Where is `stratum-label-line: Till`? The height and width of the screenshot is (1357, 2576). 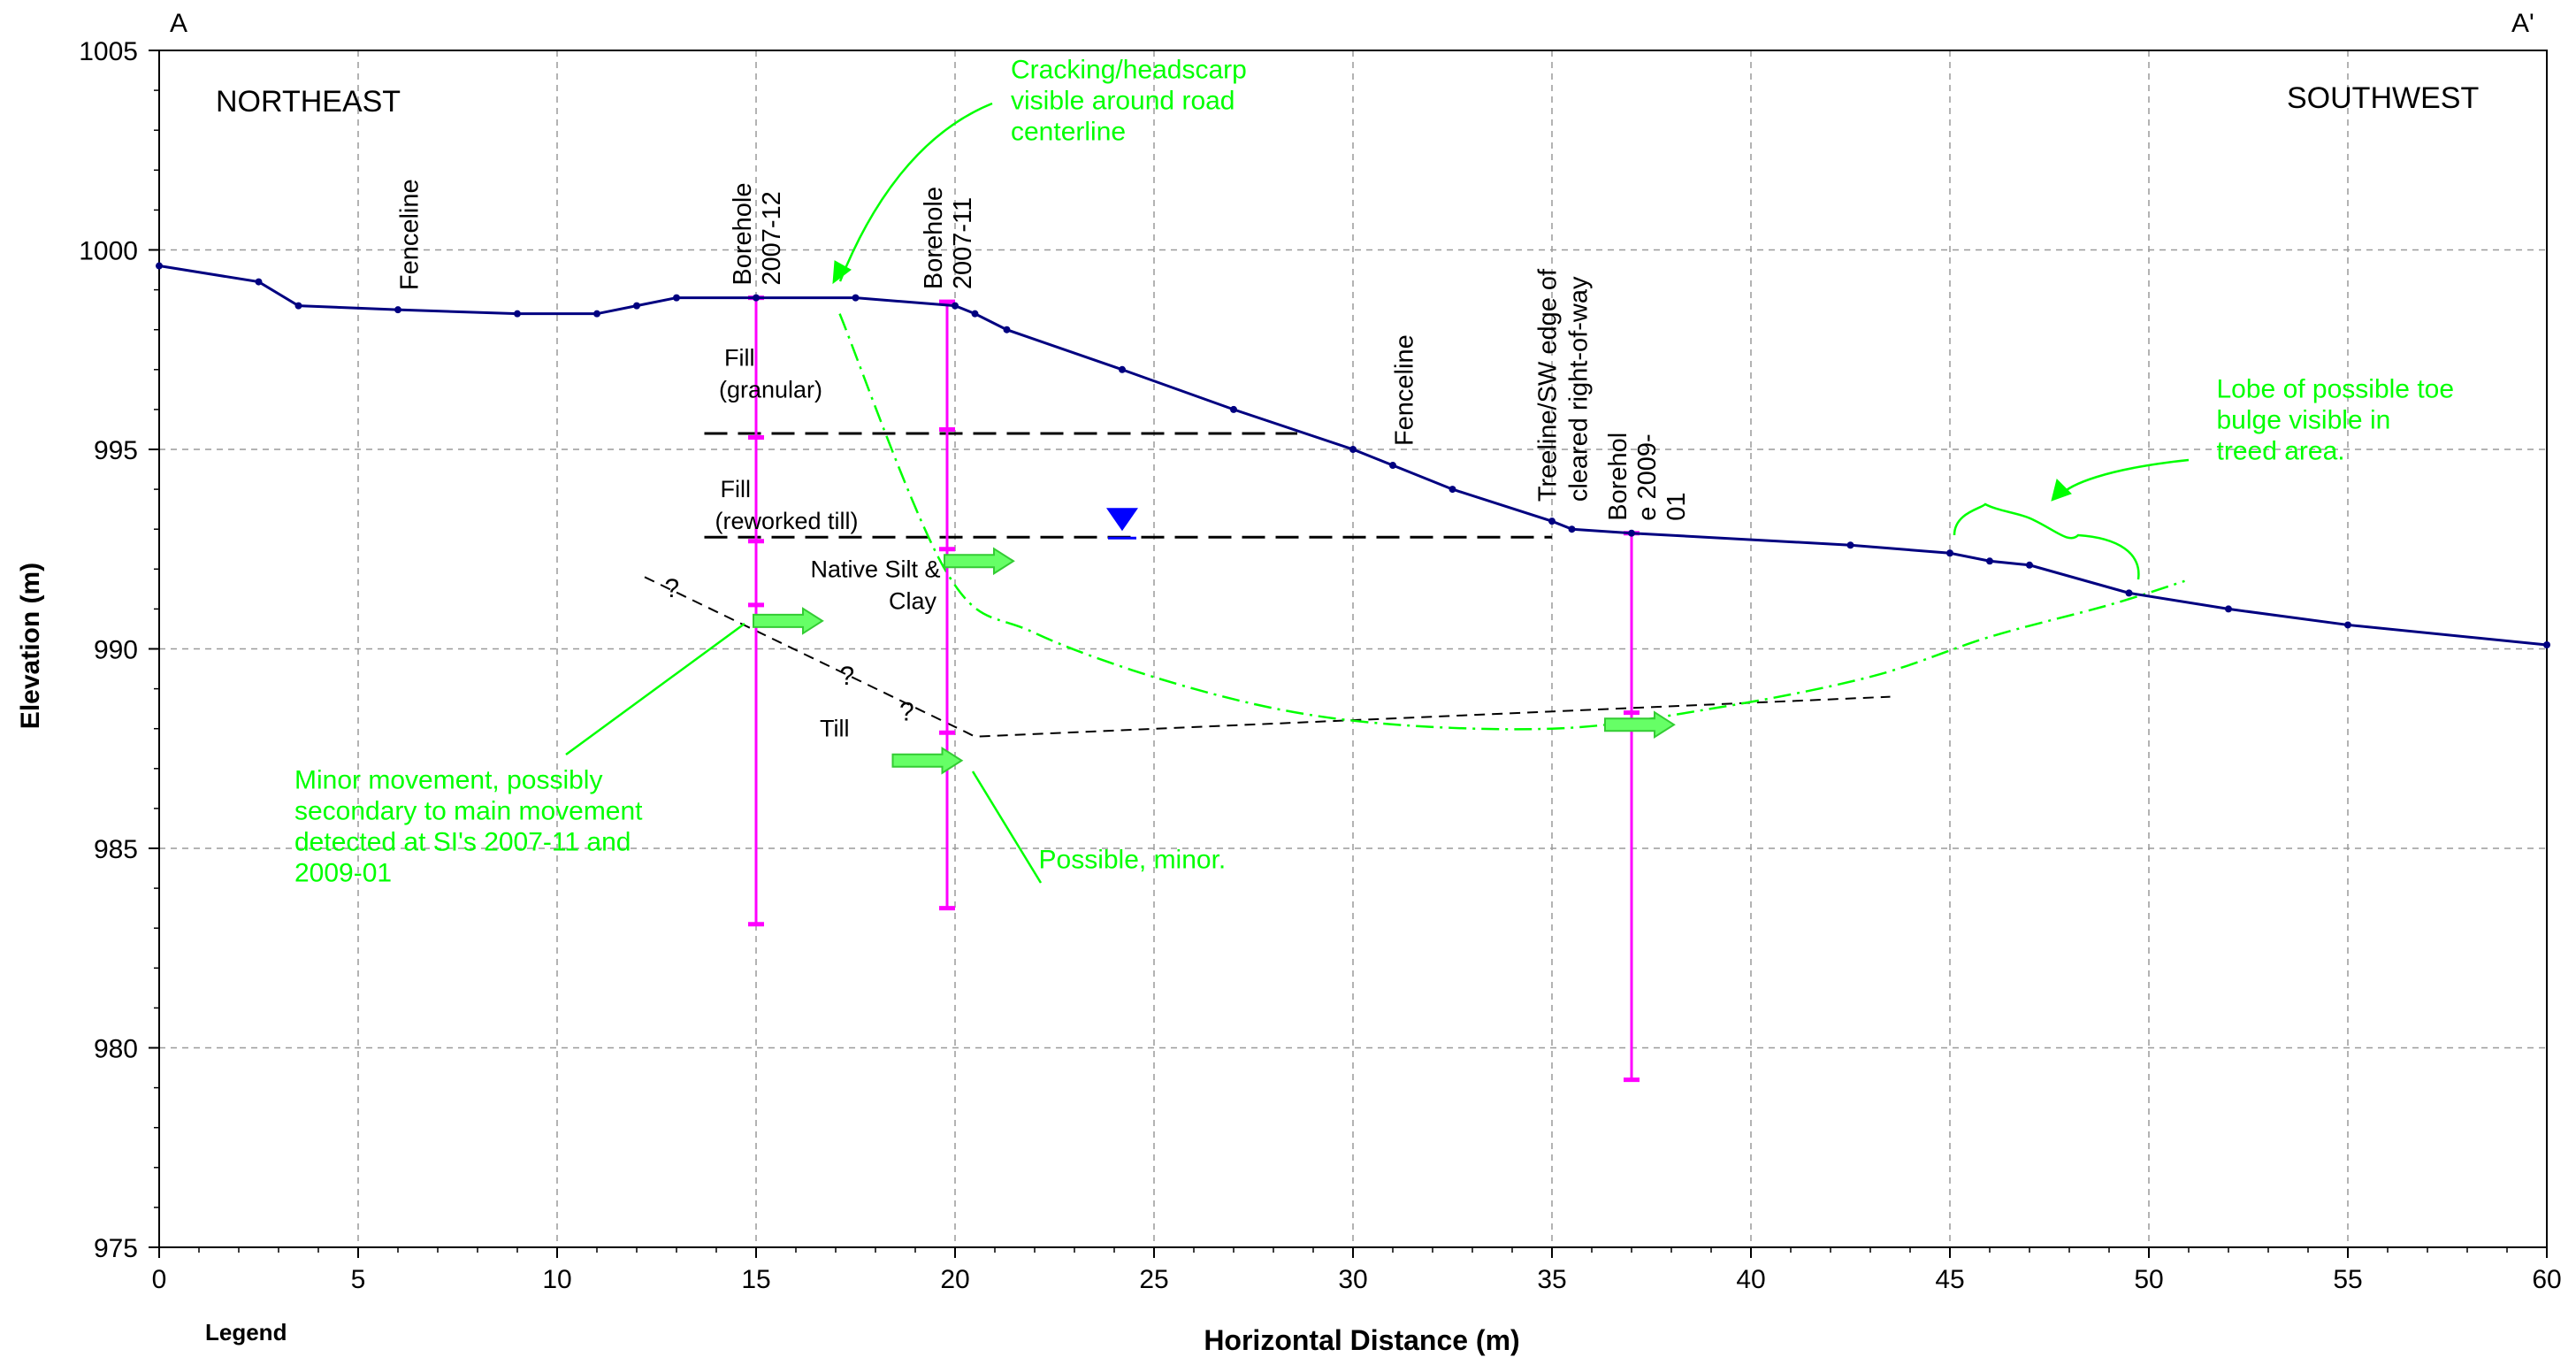
stratum-label-line: Till is located at coordinates (835, 729).